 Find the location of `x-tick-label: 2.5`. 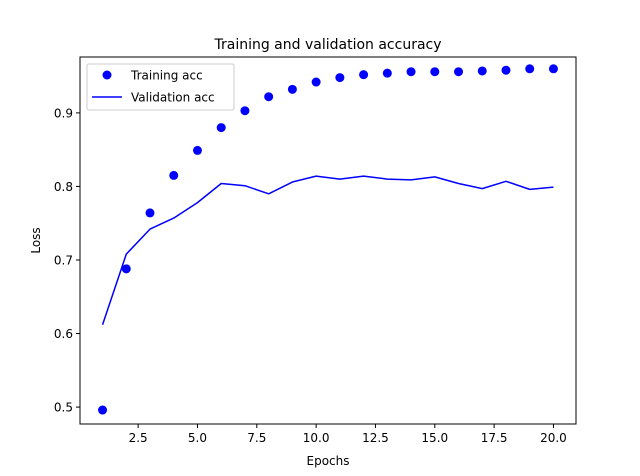

x-tick-label: 2.5 is located at coordinates (138, 438).